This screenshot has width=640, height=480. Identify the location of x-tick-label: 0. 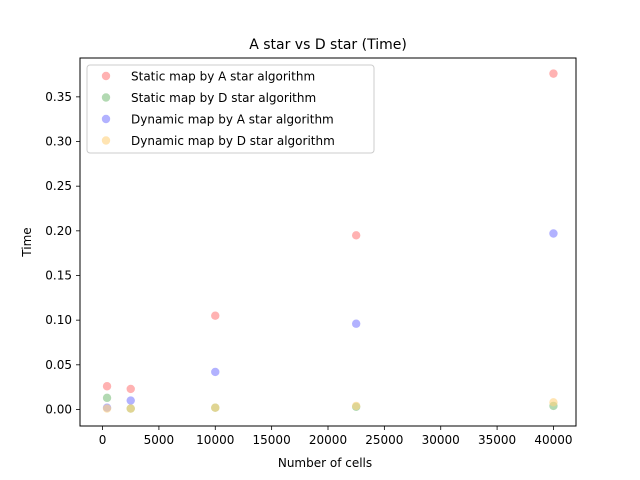
(103, 440).